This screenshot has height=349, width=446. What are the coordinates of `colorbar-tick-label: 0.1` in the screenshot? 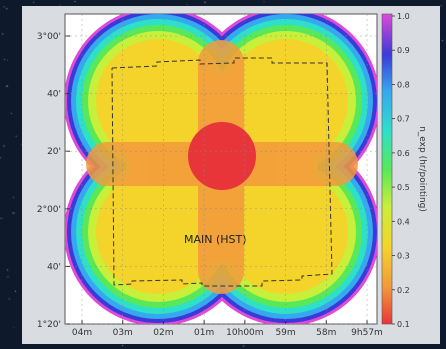 It's located at (403, 324).